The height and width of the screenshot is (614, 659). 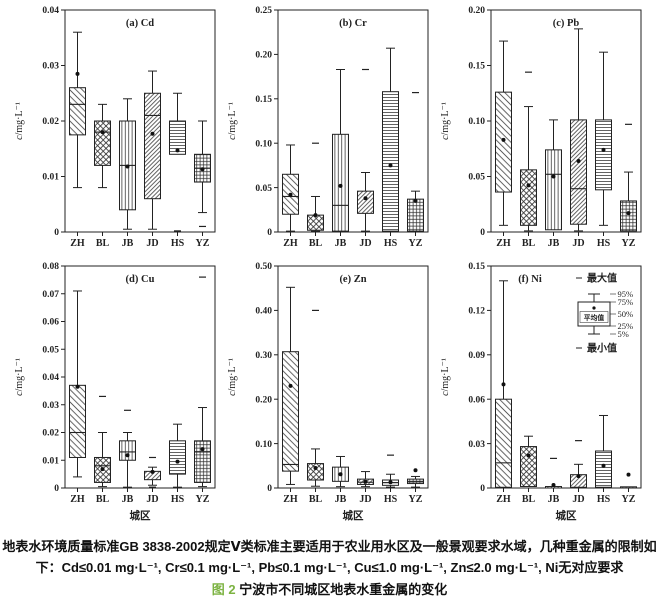 I want to click on subplot-title: (f) Ni, so click(x=530, y=279).